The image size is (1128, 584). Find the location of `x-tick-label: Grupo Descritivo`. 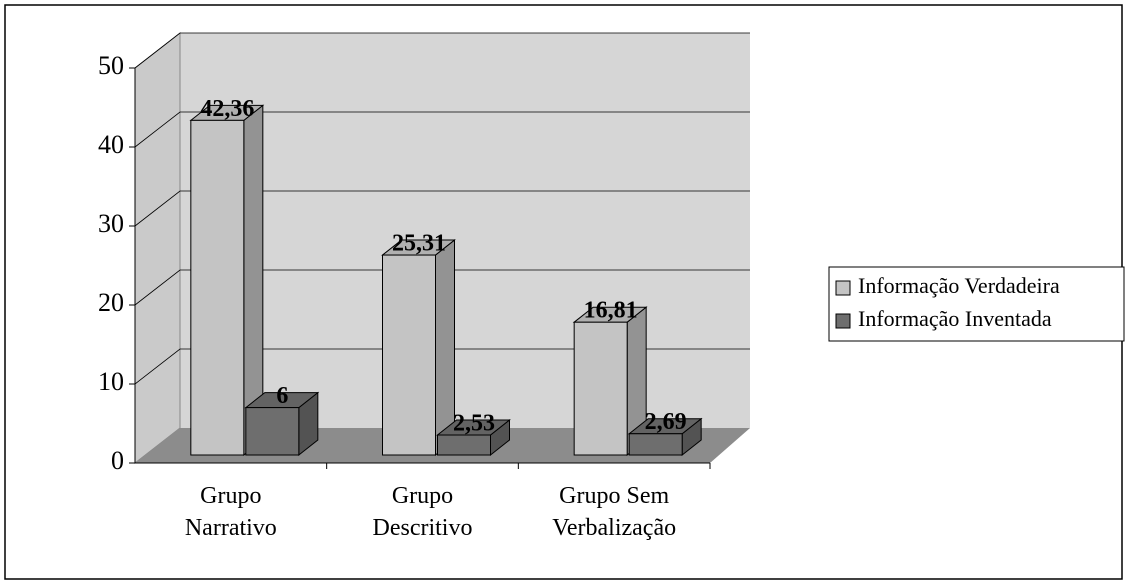

x-tick-label: Grupo Descritivo is located at coordinates (422, 512).